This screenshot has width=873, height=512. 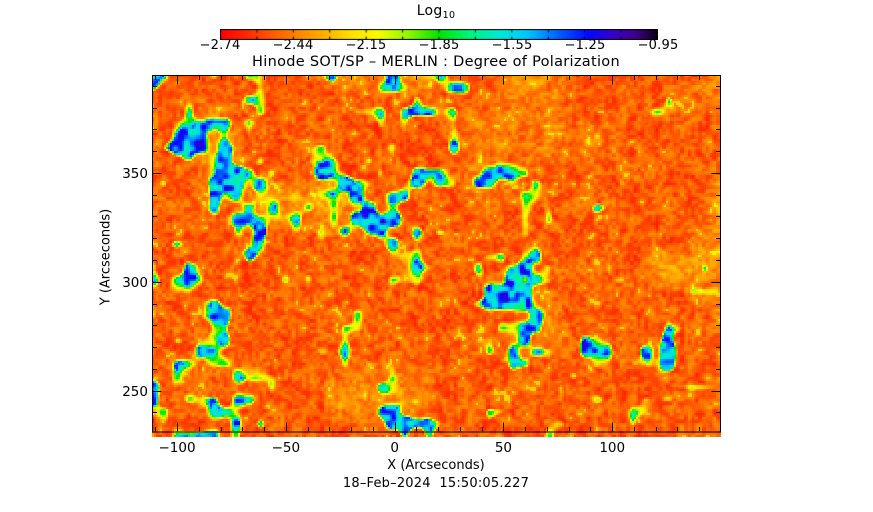 What do you see at coordinates (177, 448) in the screenshot?
I see `x-tick-label: −100` at bounding box center [177, 448].